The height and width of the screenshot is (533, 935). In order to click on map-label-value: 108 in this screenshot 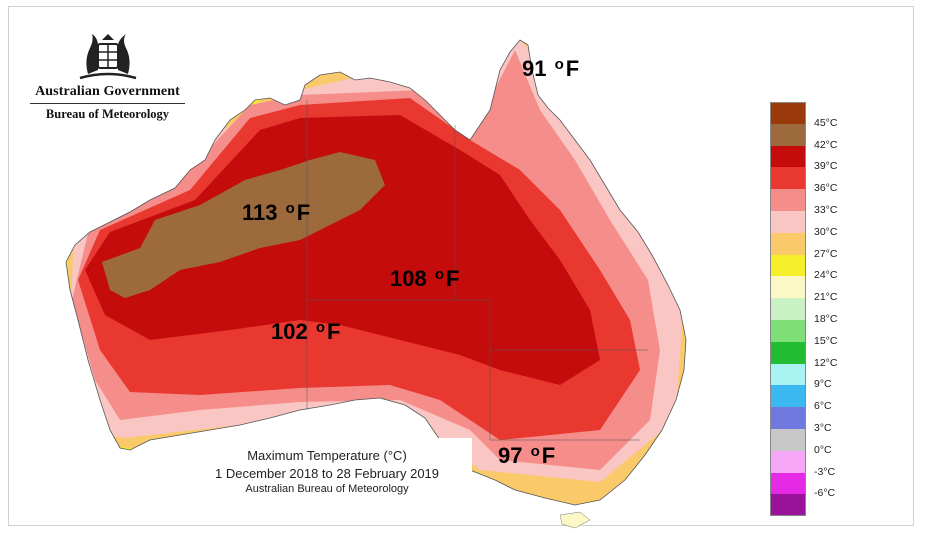, I will do `click(408, 278)`.